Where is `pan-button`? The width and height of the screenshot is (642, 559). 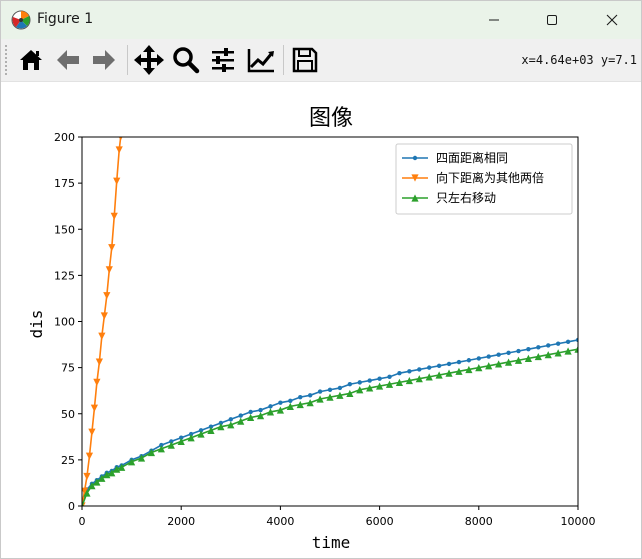 pan-button is located at coordinates (149, 60).